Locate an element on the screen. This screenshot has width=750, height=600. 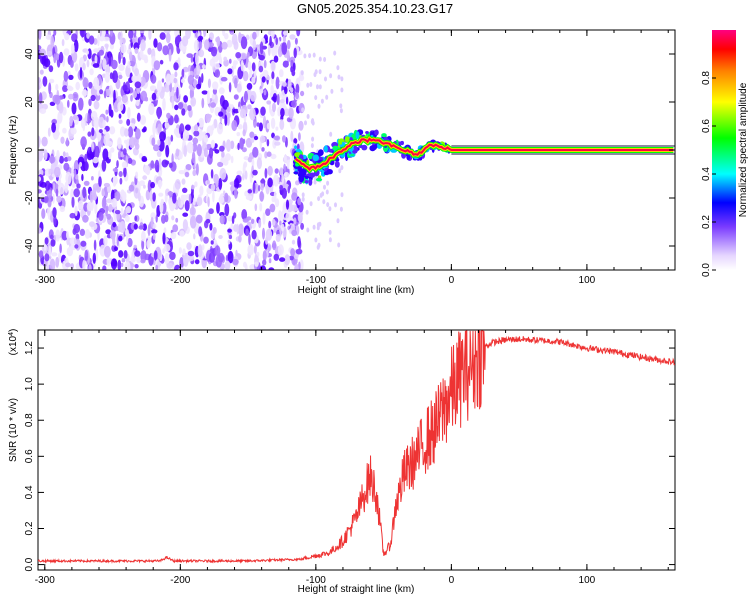
x-tick-label: 100 is located at coordinates (587, 580).